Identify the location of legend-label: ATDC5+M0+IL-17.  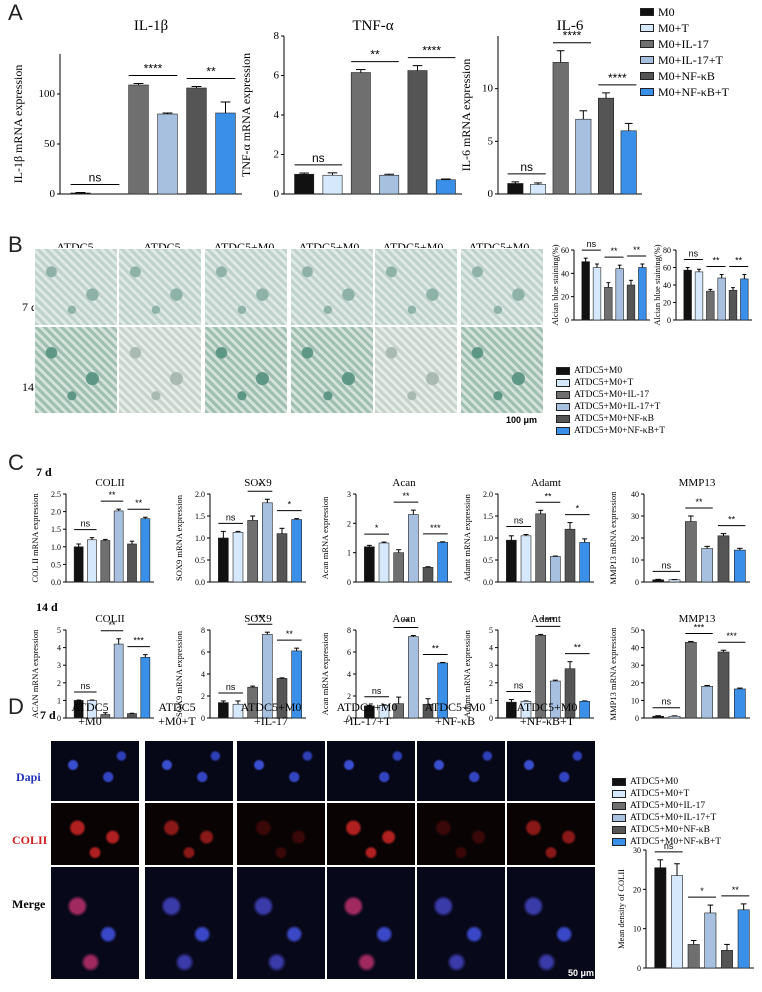
(668, 806).